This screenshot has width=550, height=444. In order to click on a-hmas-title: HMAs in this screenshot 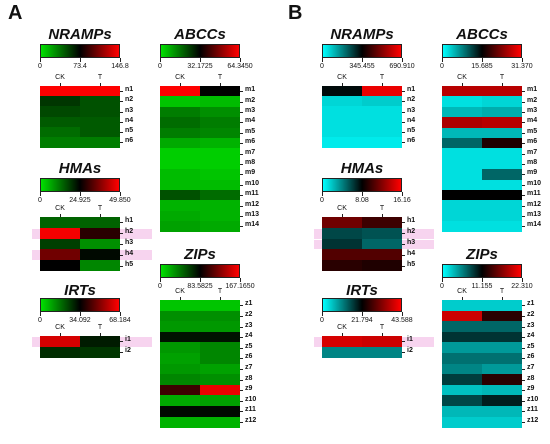, I will do `click(80, 168)`.